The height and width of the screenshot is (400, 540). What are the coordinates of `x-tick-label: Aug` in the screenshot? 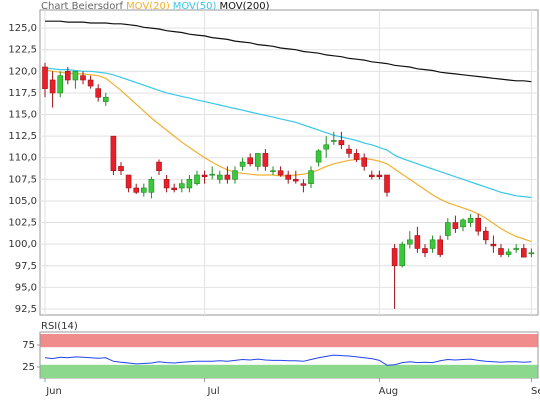 It's located at (389, 391).